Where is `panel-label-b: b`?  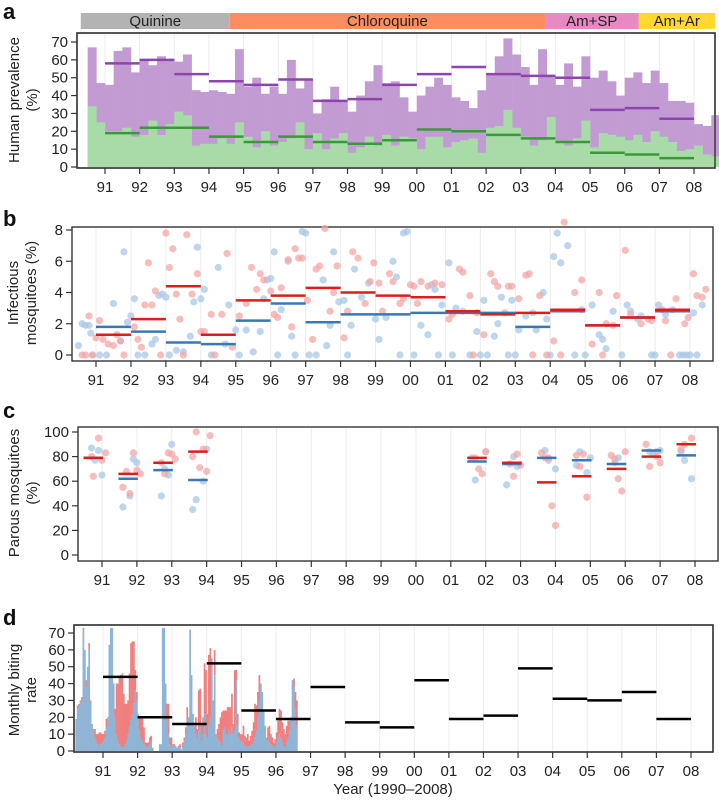
panel-label-b: b is located at coordinates (9, 218).